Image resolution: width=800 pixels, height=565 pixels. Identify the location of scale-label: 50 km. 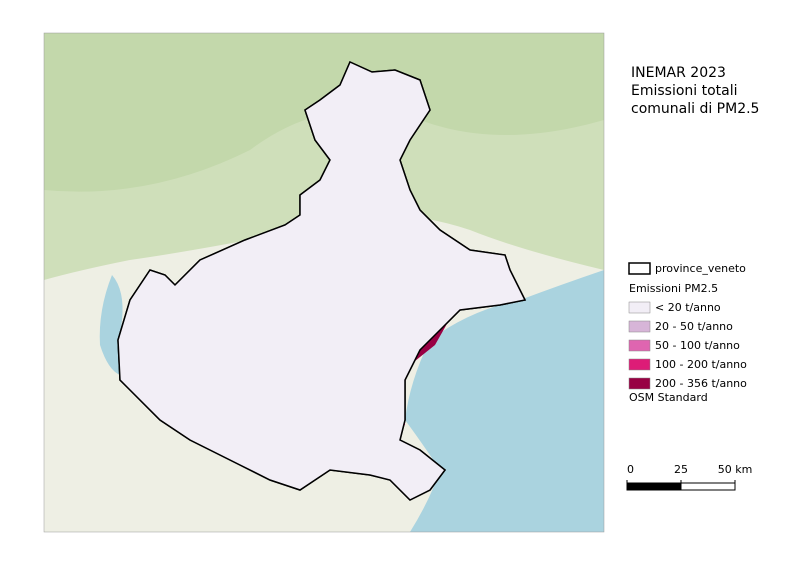
(735, 469).